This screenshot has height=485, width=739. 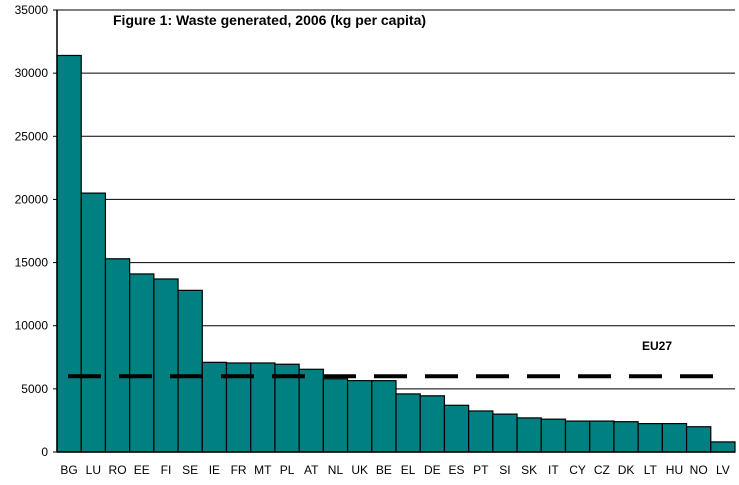 I want to click on bar-be, so click(x=384, y=416).